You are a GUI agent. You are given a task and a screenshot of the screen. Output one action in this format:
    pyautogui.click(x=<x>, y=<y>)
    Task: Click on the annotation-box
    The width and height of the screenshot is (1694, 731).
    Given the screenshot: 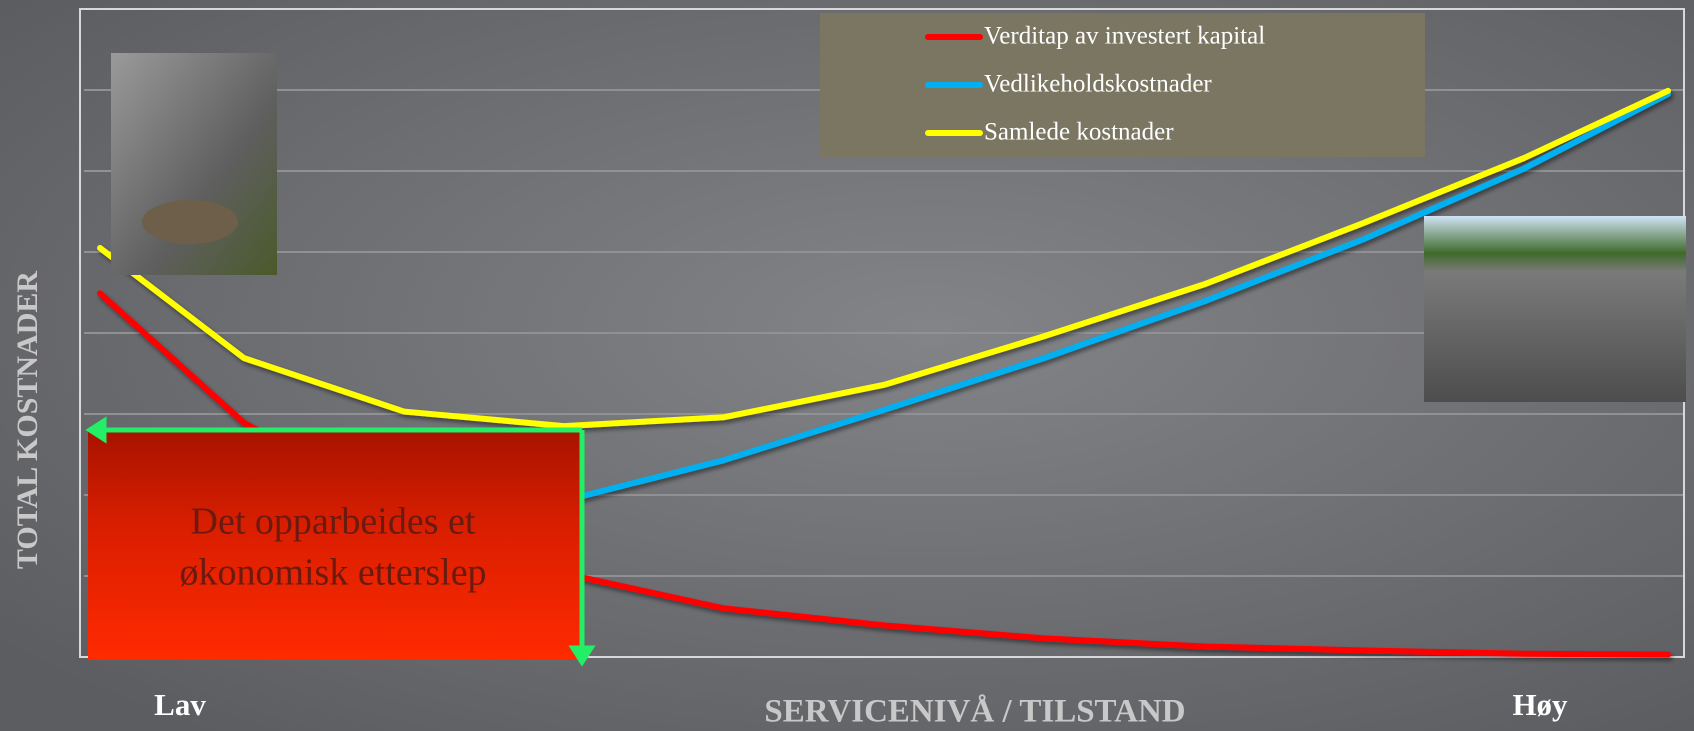 What is the action you would take?
    pyautogui.click(x=334, y=546)
    